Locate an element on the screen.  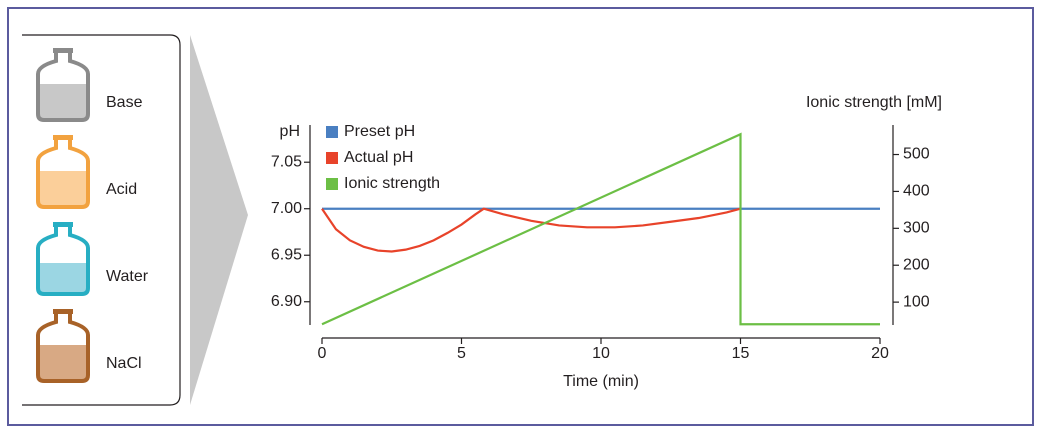
bottle-label: Base is located at coordinates (124, 102).